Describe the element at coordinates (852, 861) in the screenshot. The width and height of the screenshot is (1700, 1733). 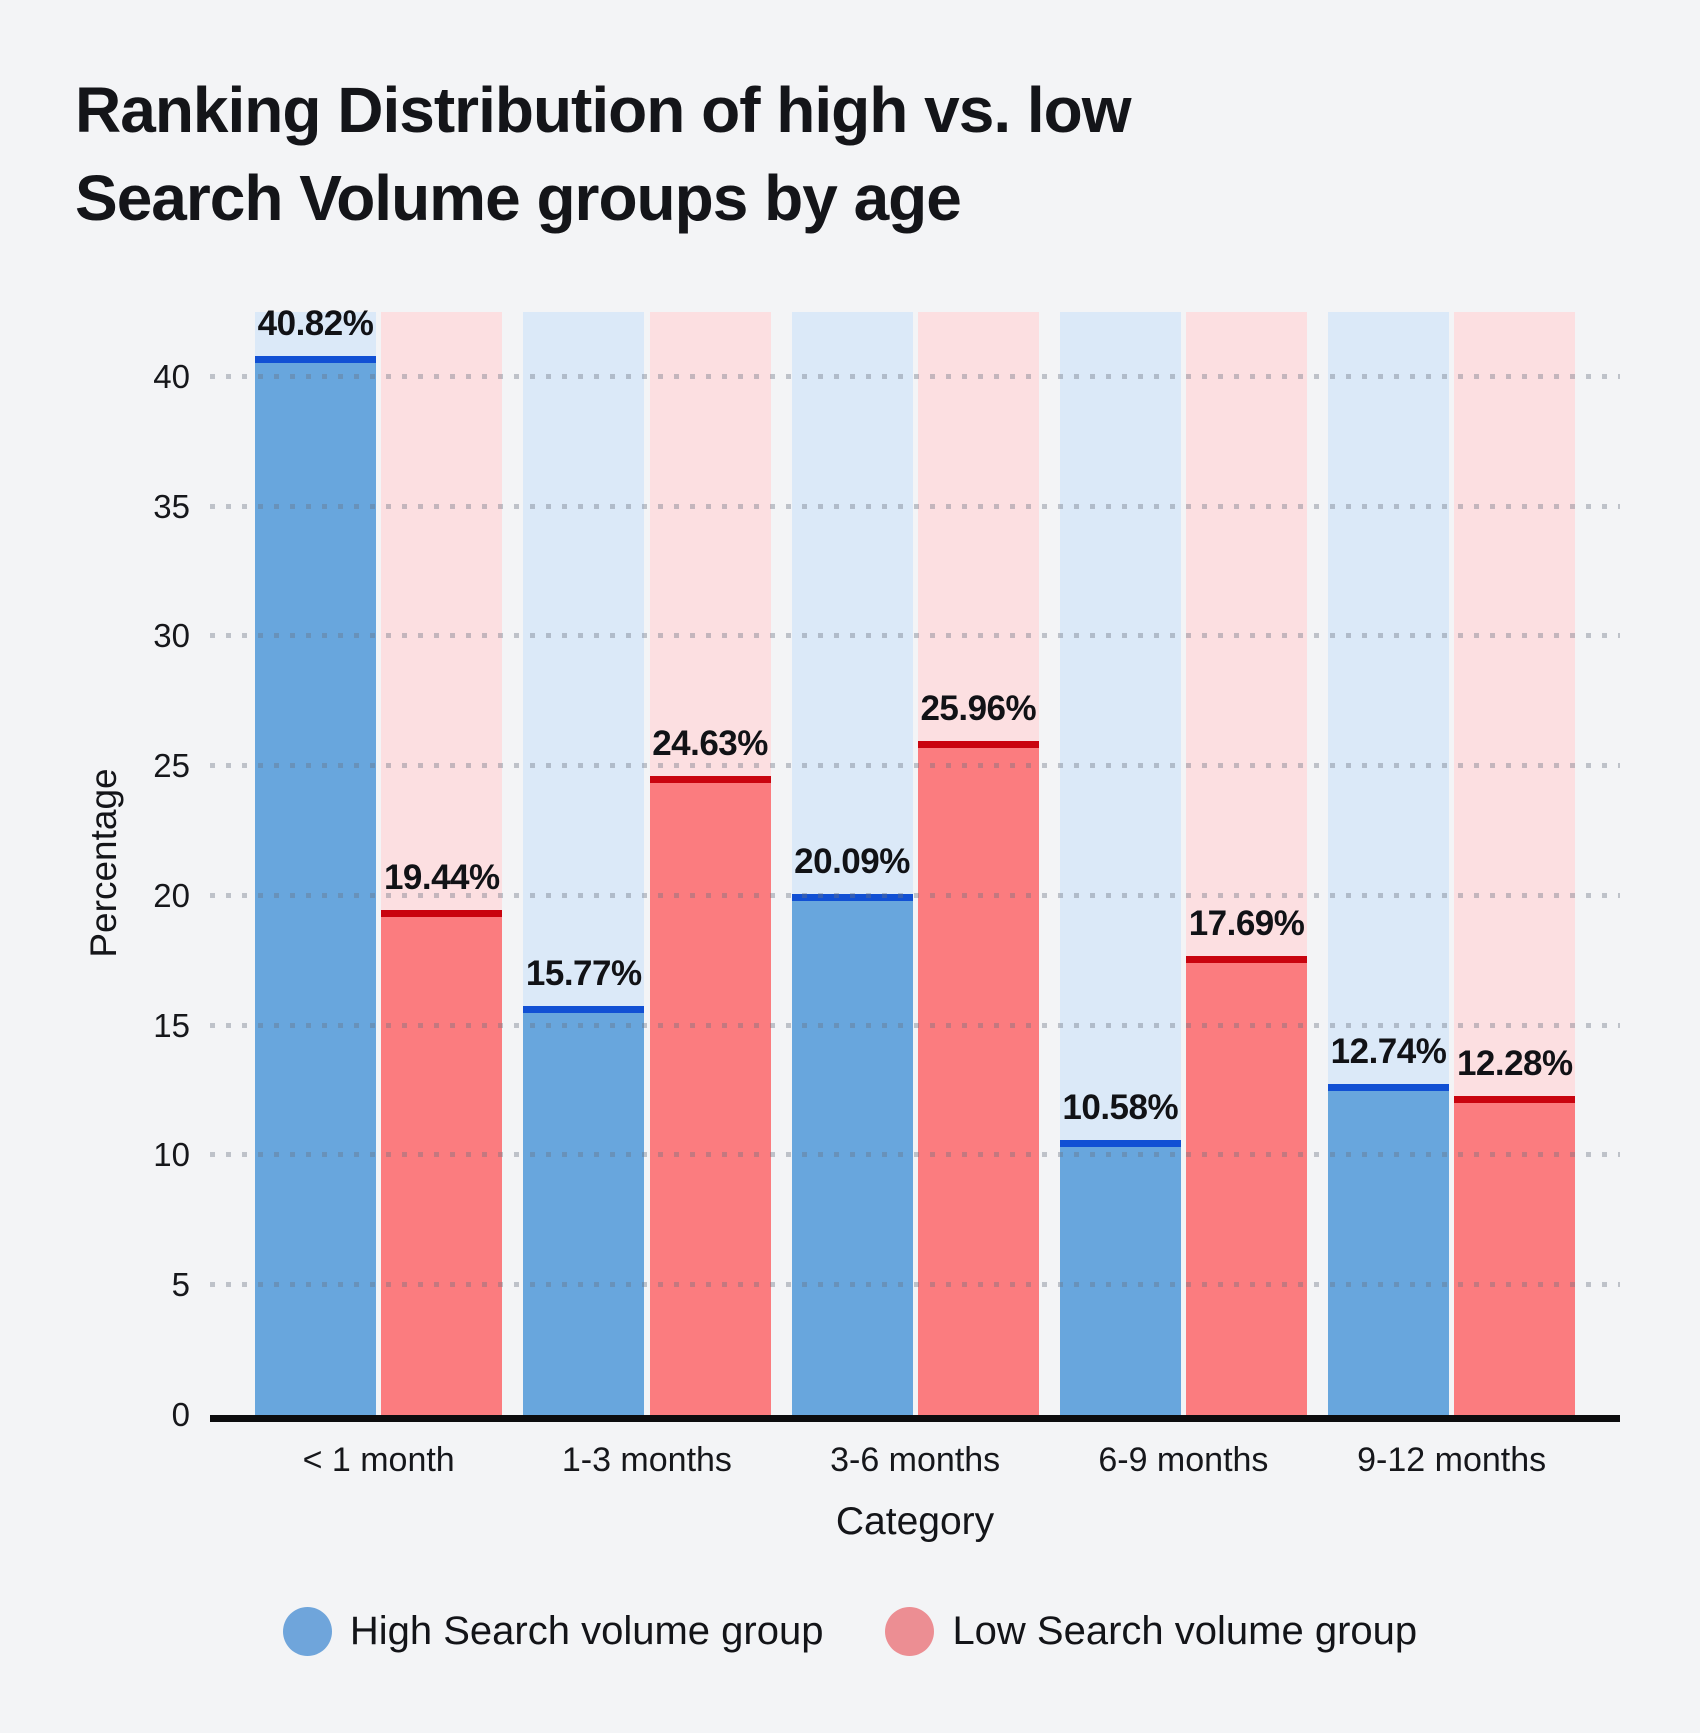
I see `value-label-high: 20.09%` at that location.